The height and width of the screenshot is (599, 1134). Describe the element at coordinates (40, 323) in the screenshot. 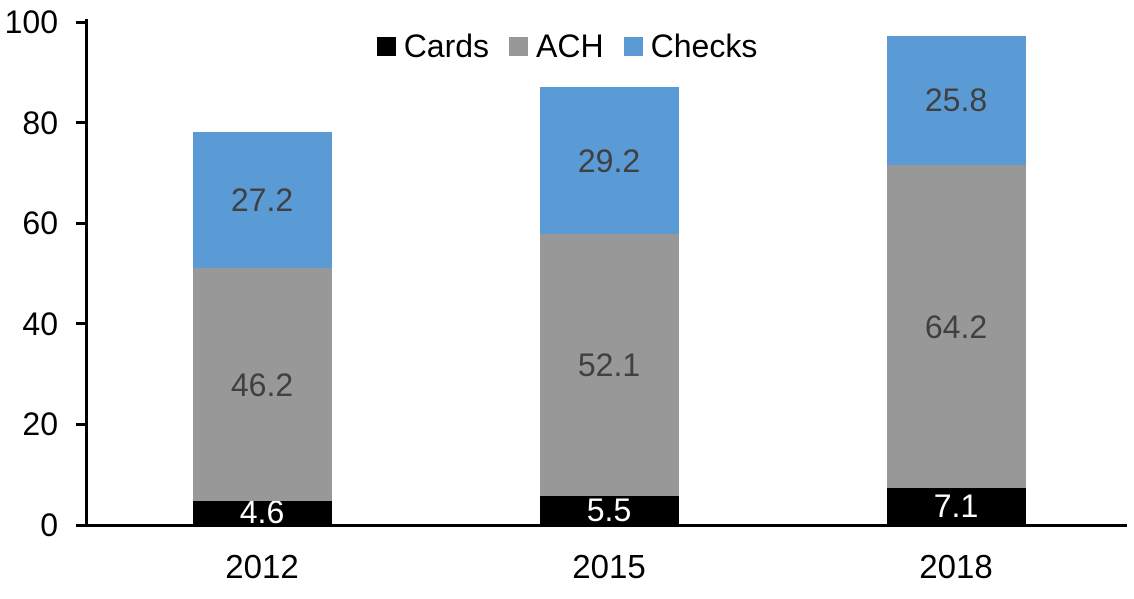

I see `y-axis-tick-label-40: 40` at that location.